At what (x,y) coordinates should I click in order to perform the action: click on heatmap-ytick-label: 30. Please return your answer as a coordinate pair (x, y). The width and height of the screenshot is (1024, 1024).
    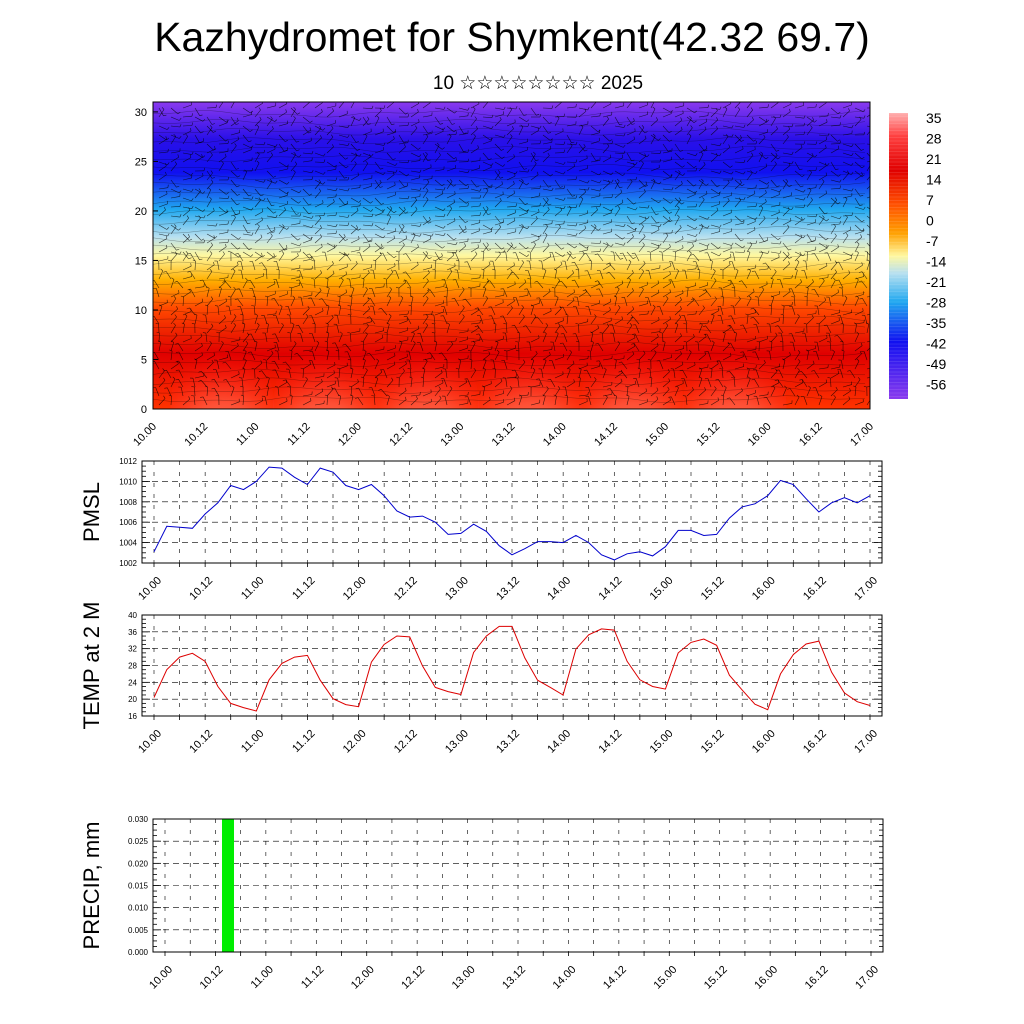
    Looking at the image, I should click on (141, 113).